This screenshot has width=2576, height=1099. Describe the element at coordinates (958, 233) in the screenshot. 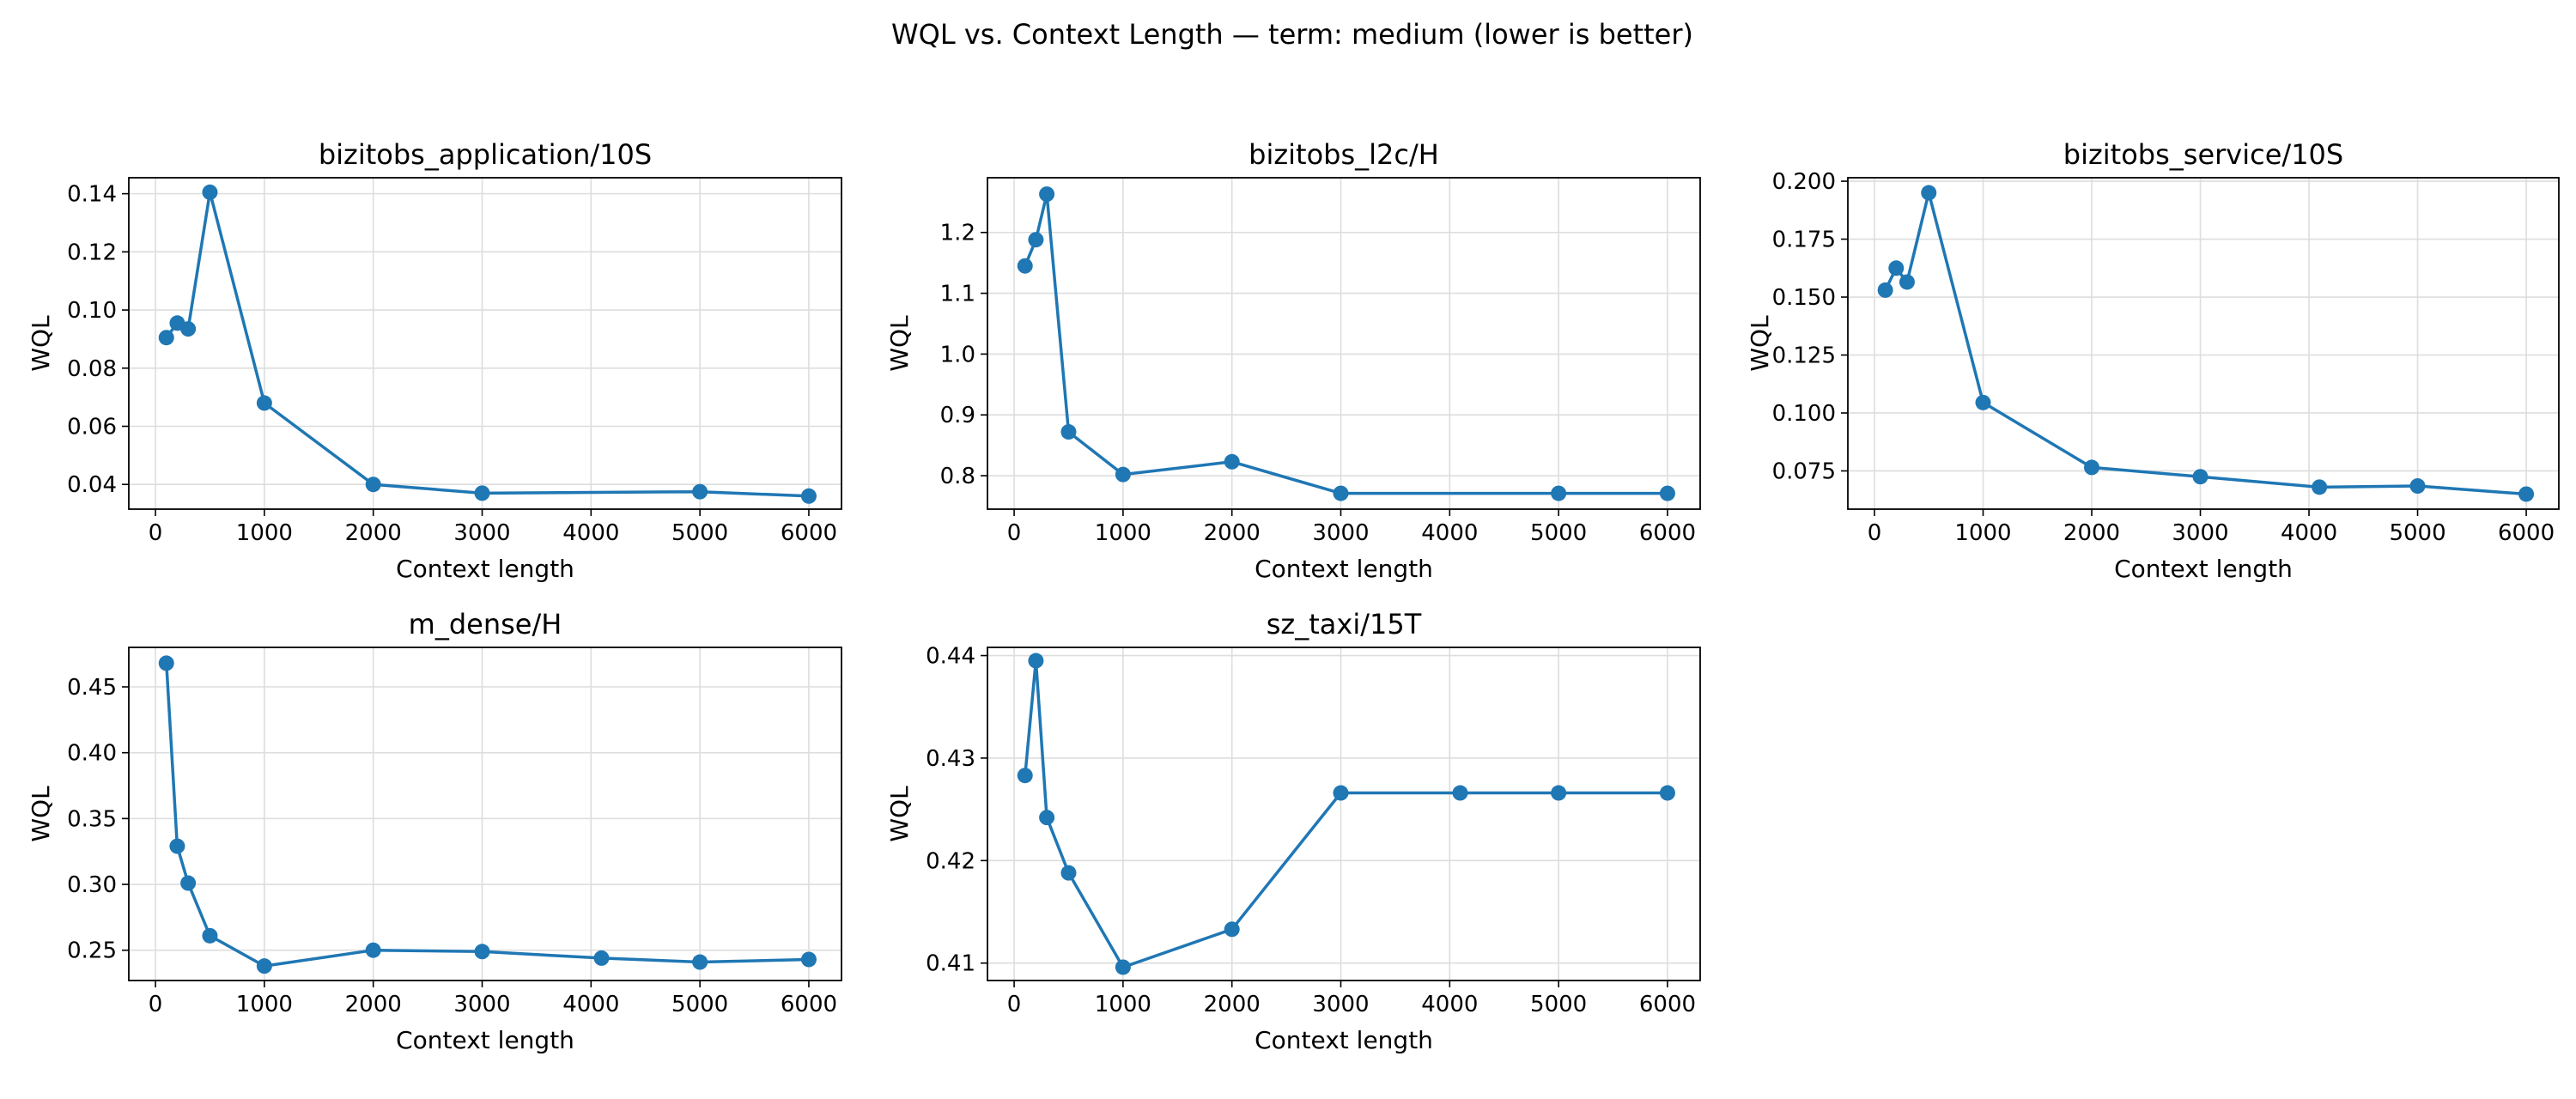

I see `y-tick-label: 1.2` at that location.